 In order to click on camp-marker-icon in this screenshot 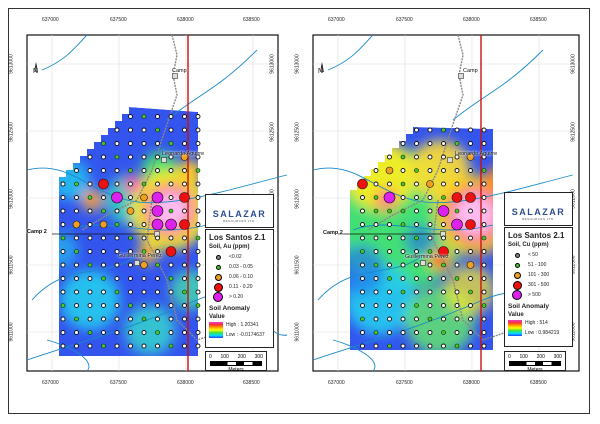, I will do `click(461, 76)`.